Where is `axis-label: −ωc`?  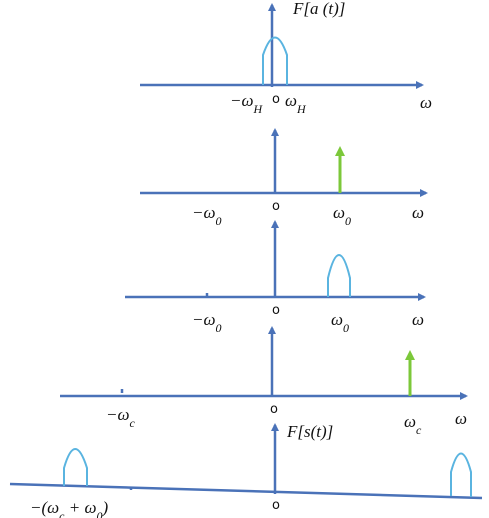
axis-label: −ωc is located at coordinates (120, 417).